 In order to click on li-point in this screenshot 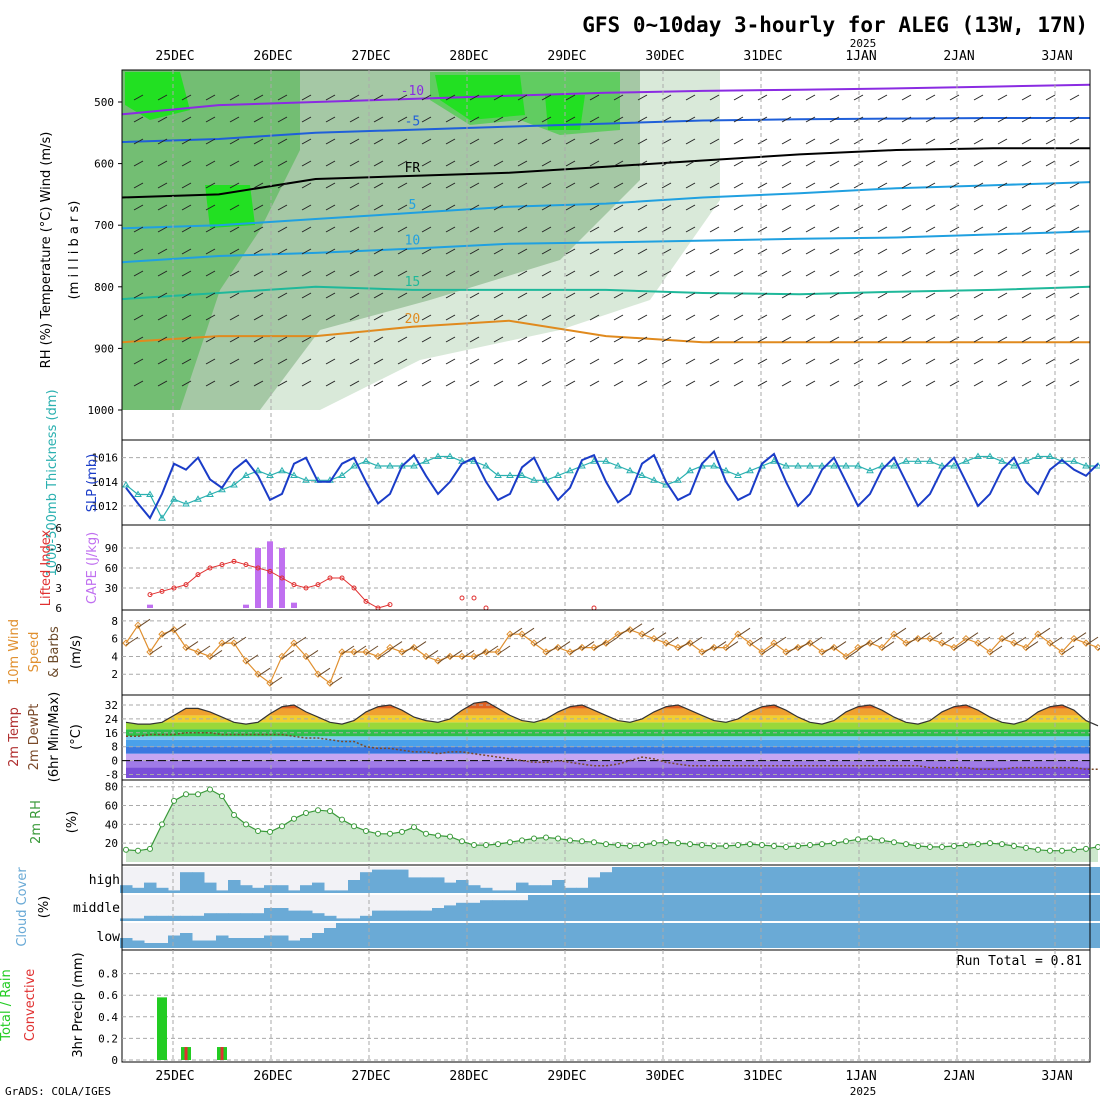, I will do `click(294, 585)`.